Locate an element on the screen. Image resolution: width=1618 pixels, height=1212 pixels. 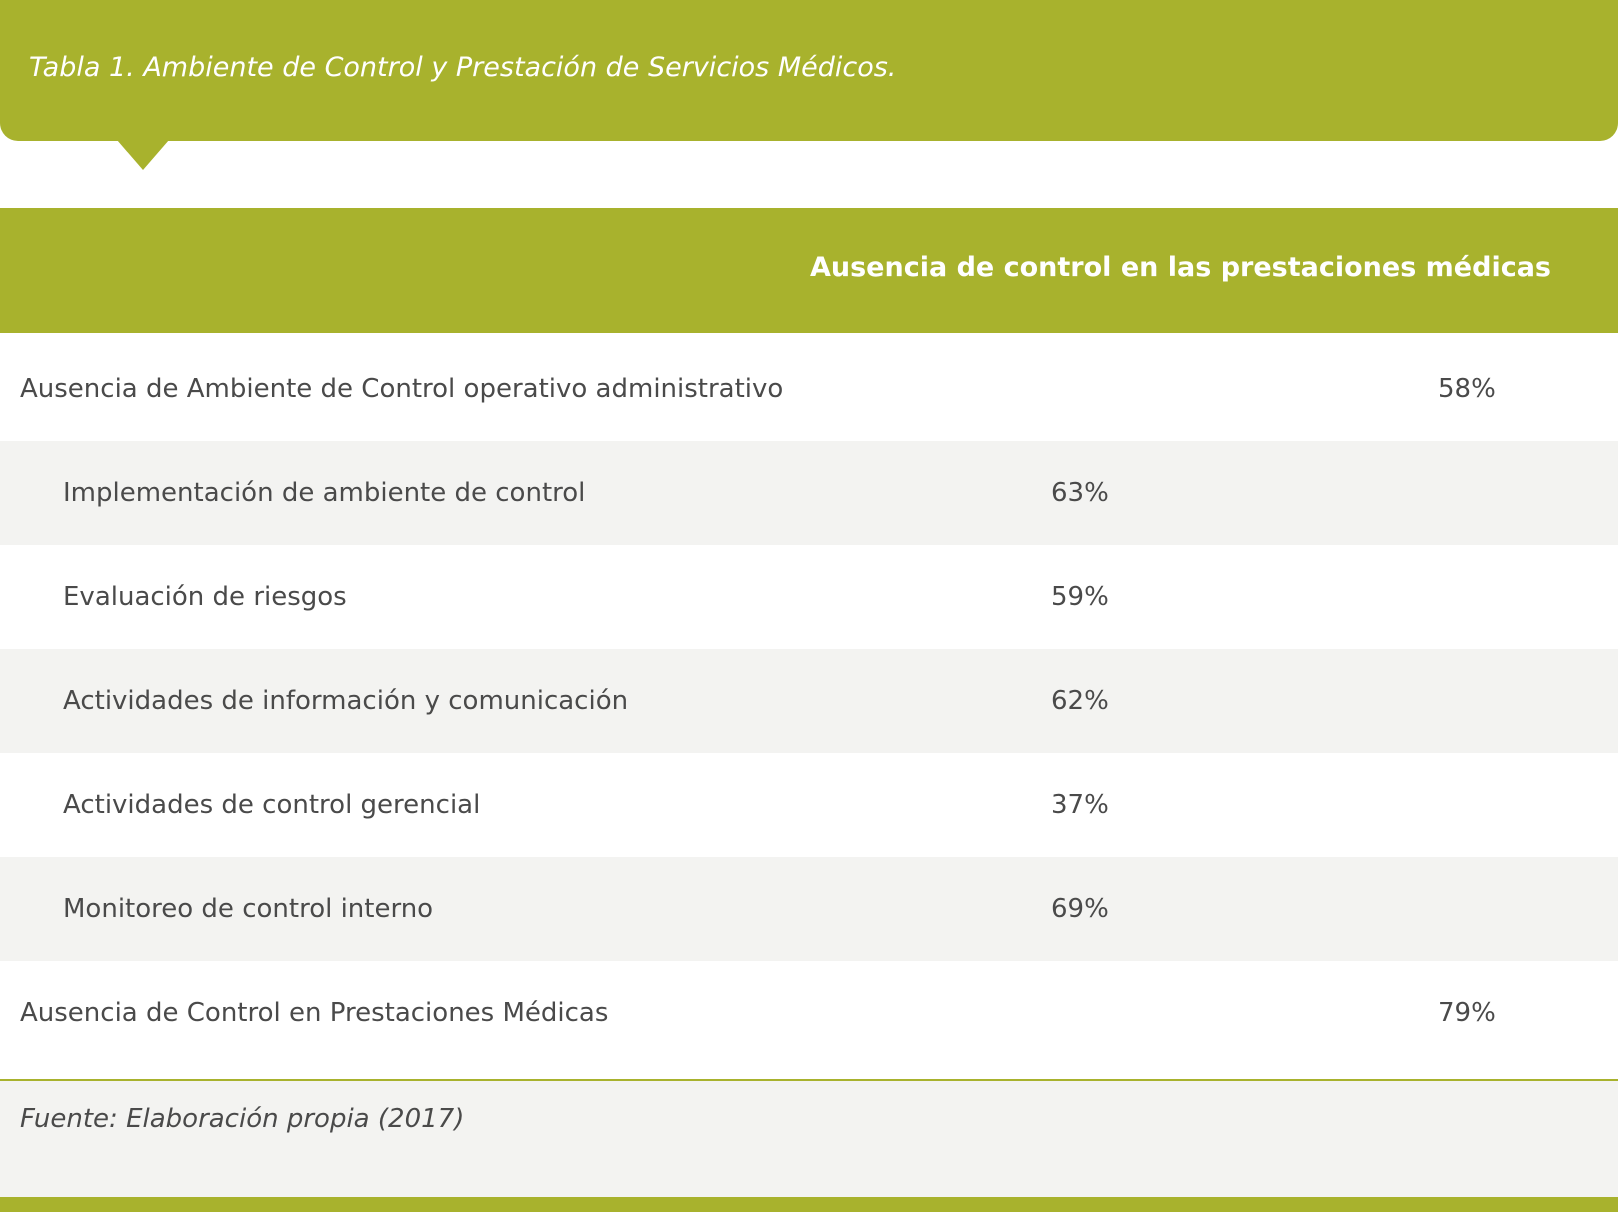
footer-band is located at coordinates (809, 1139).